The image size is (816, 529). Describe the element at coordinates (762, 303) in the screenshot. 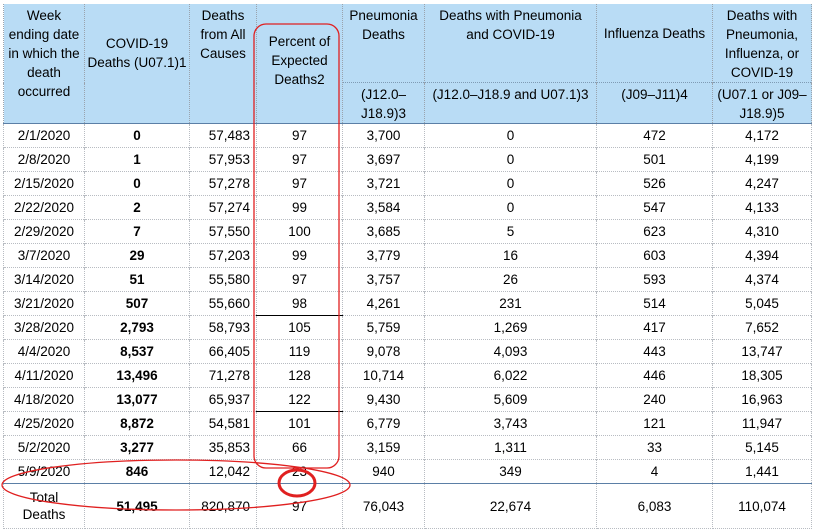

I see `combined-deaths-cell: 5,045` at that location.